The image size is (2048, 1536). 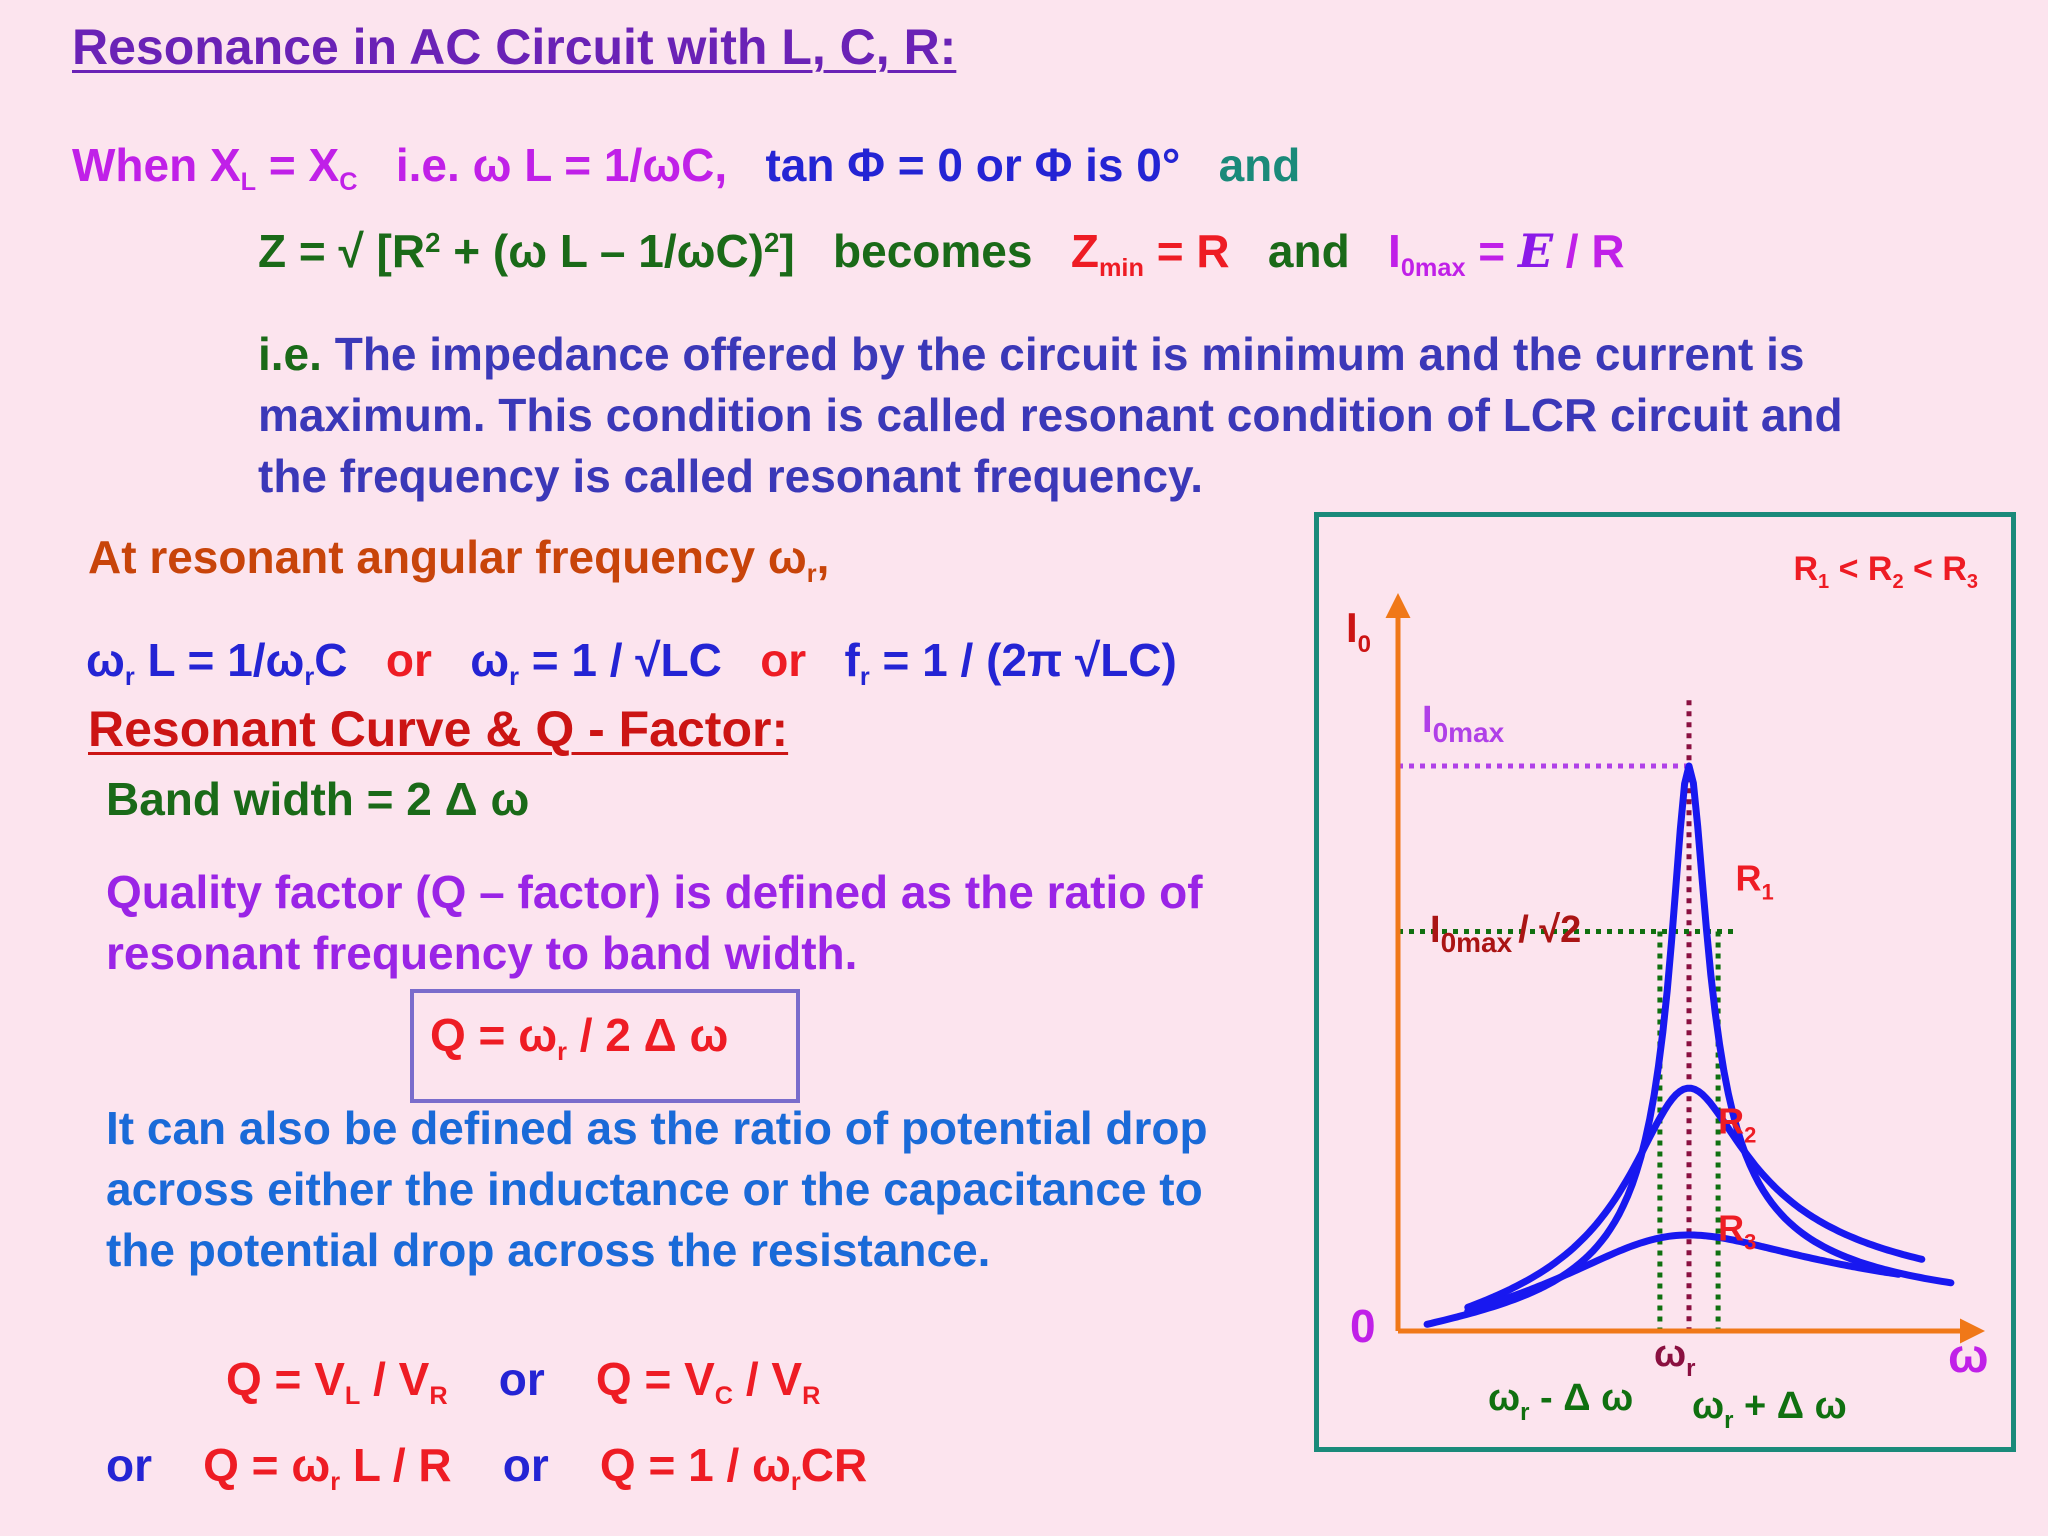 What do you see at coordinates (1695, 1197) in the screenshot?
I see `curve-r2` at bounding box center [1695, 1197].